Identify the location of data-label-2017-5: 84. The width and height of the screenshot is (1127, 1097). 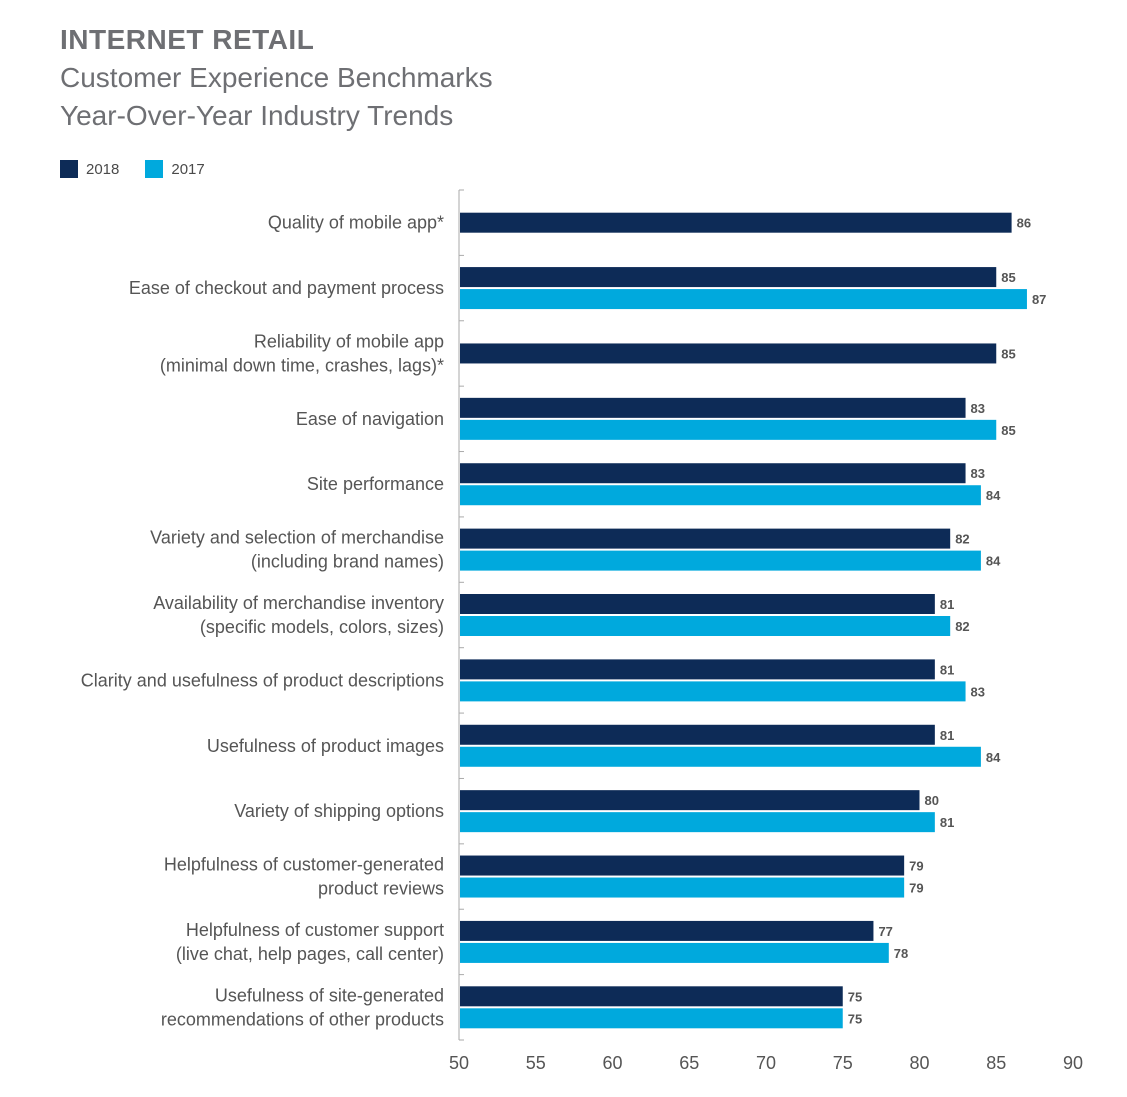
(993, 561).